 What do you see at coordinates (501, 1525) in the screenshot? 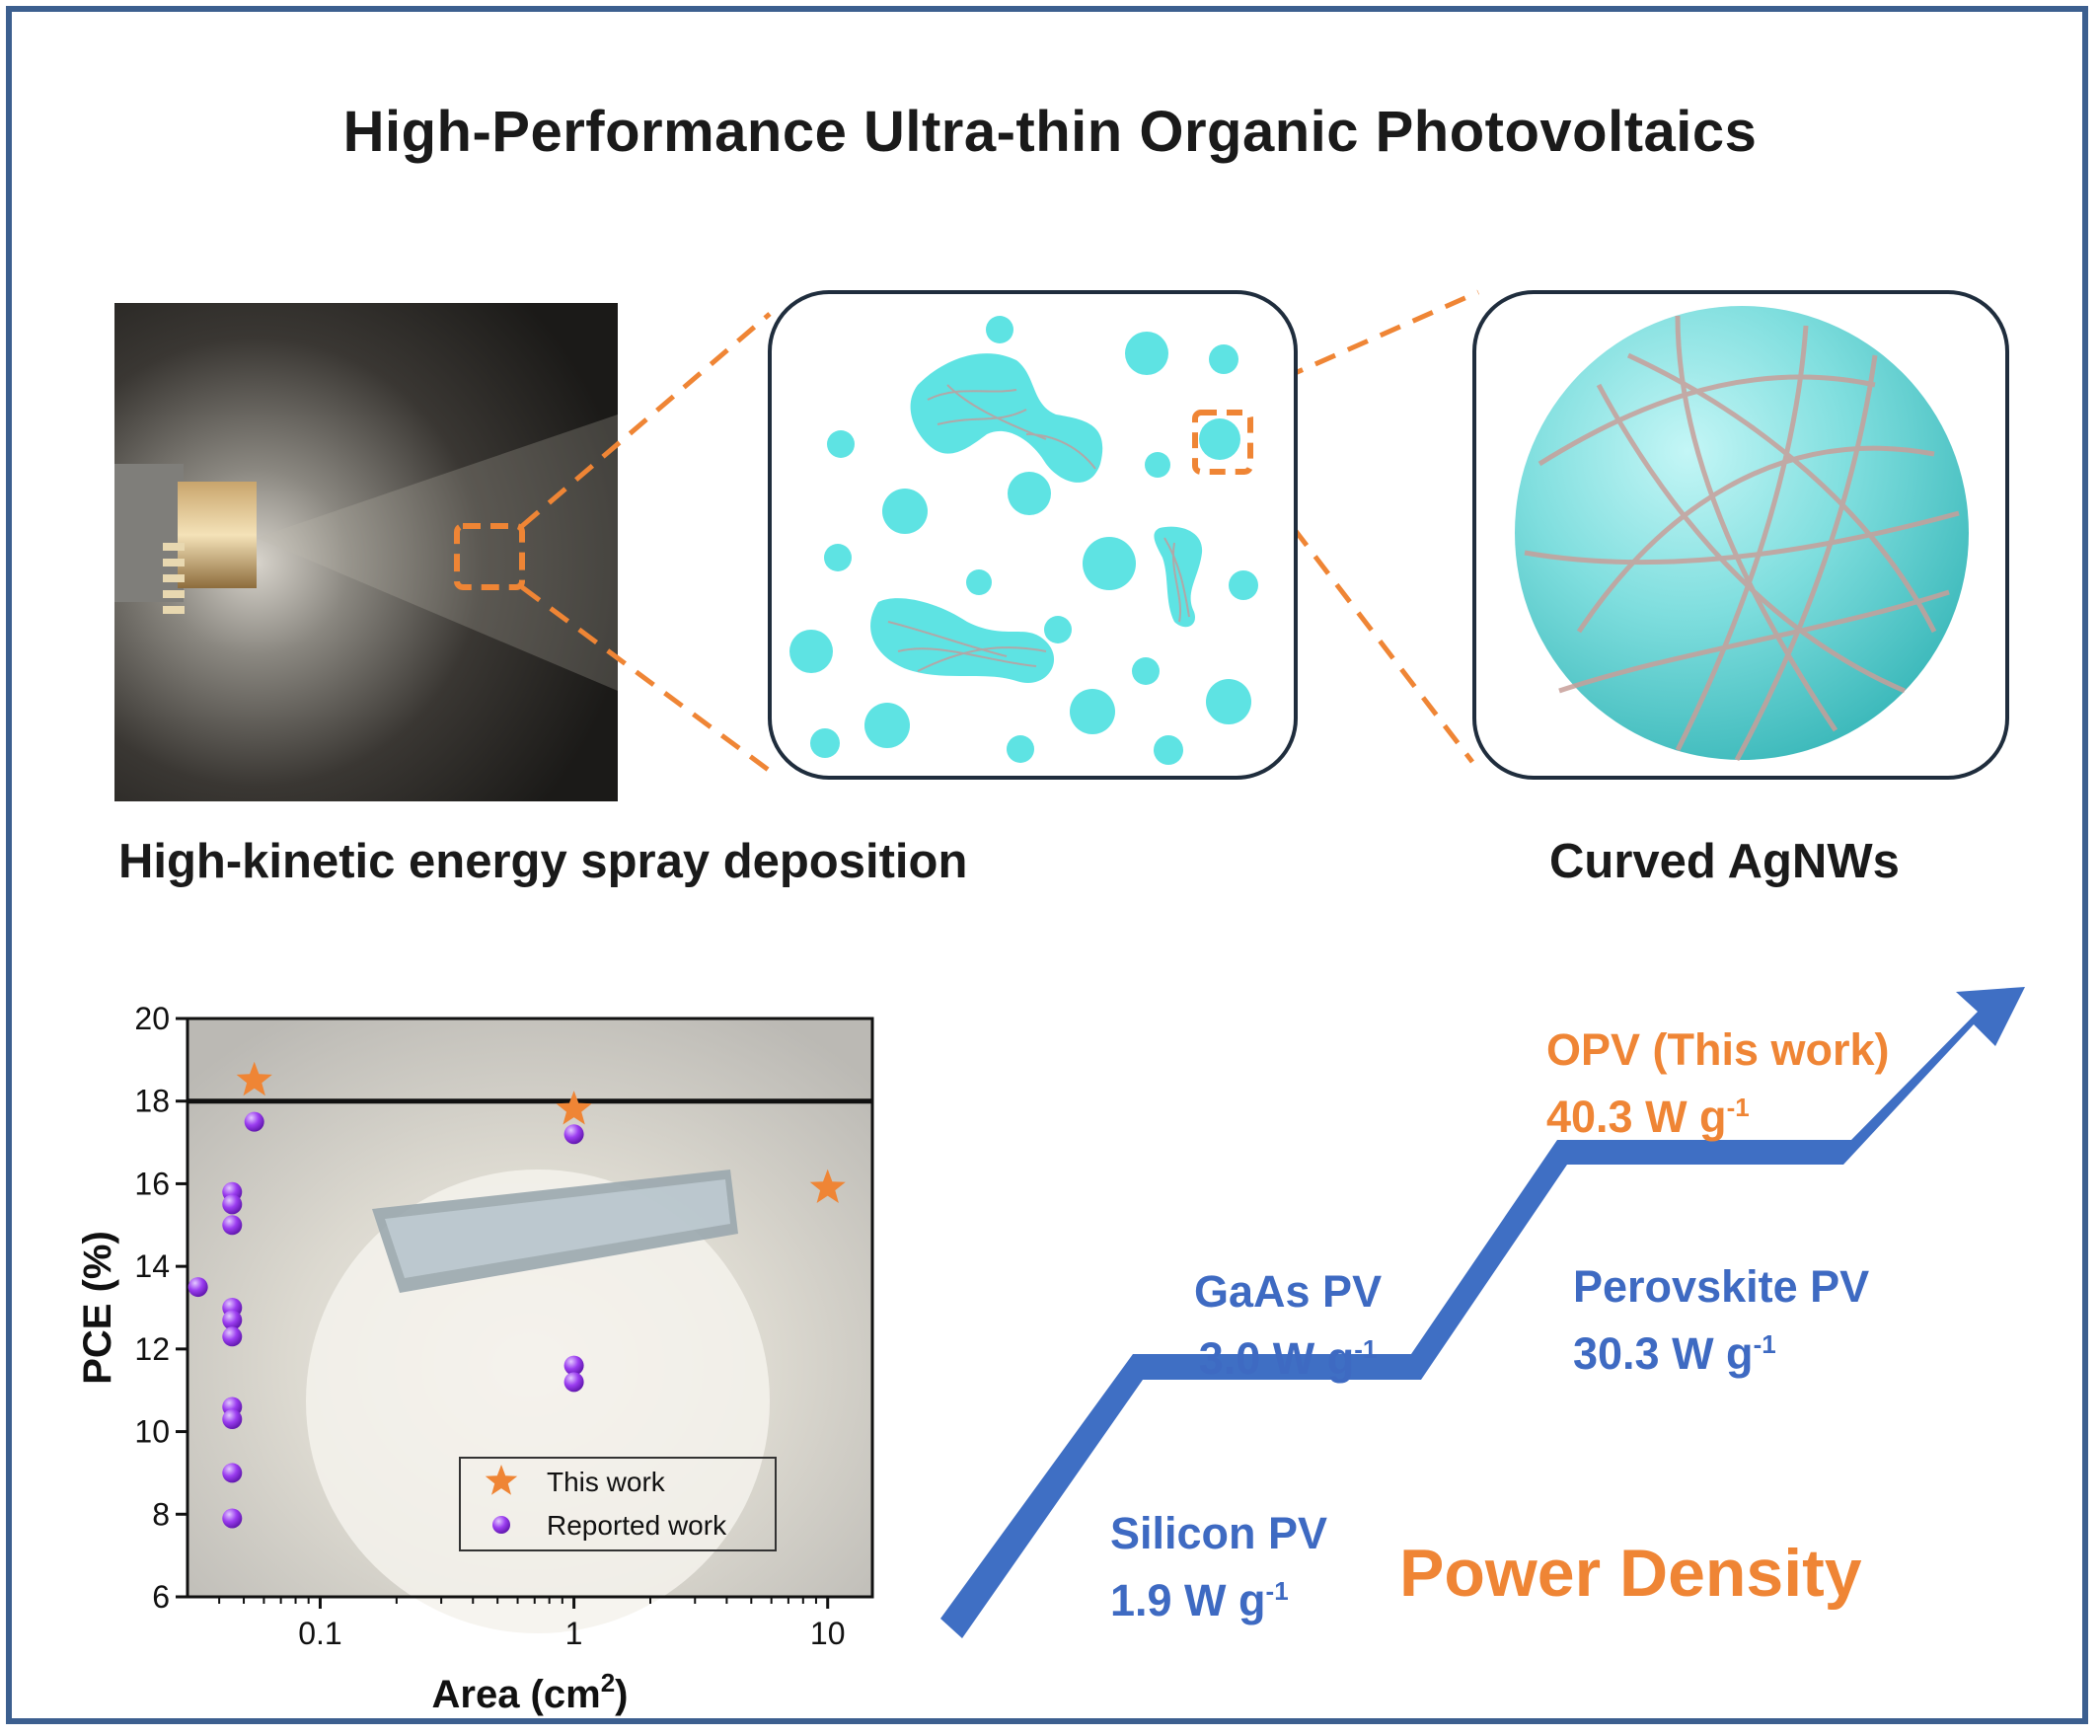
I see `legend-sphere-icon` at bounding box center [501, 1525].